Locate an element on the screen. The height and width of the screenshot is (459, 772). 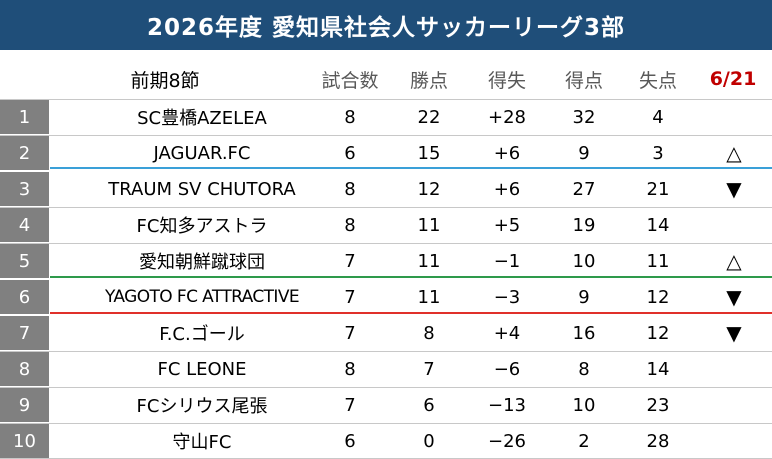
points-header: 勝点 is located at coordinates (428, 80).